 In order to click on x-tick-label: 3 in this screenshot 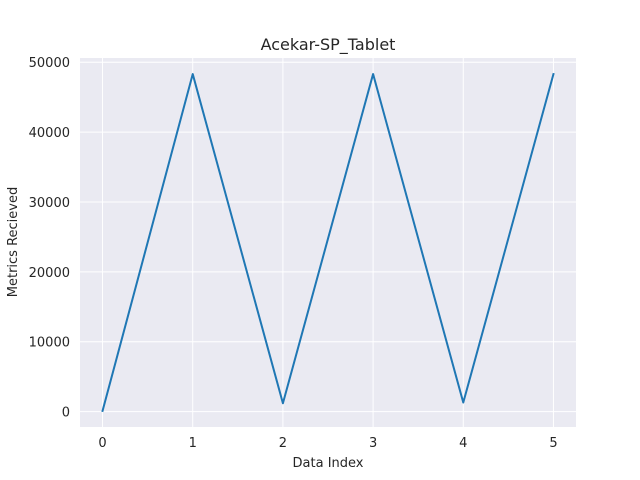, I will do `click(373, 443)`.